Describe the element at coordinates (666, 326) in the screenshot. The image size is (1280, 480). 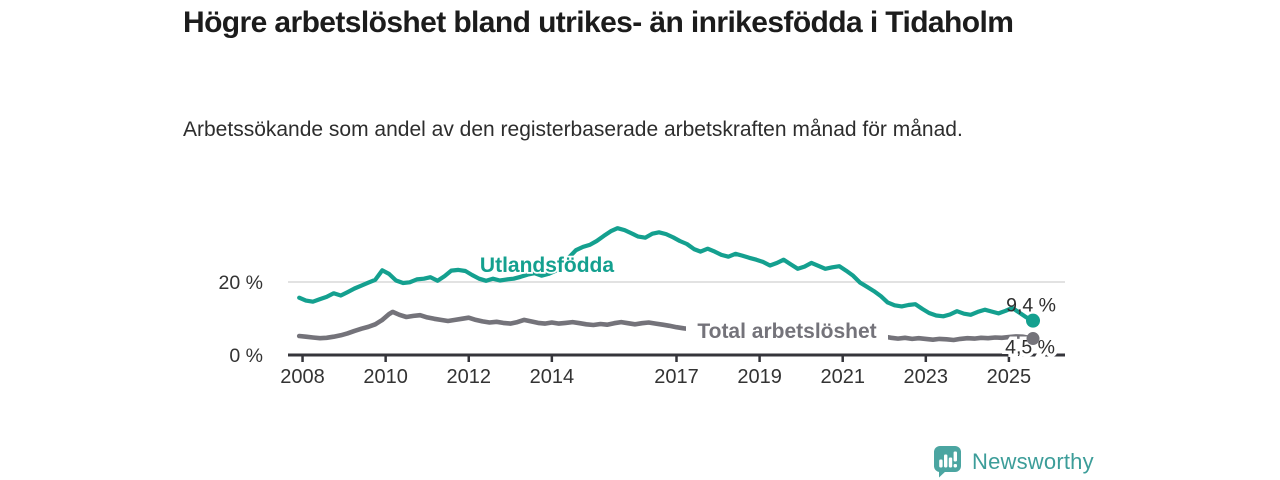
I see `series-line-total-arbetsloshet` at that location.